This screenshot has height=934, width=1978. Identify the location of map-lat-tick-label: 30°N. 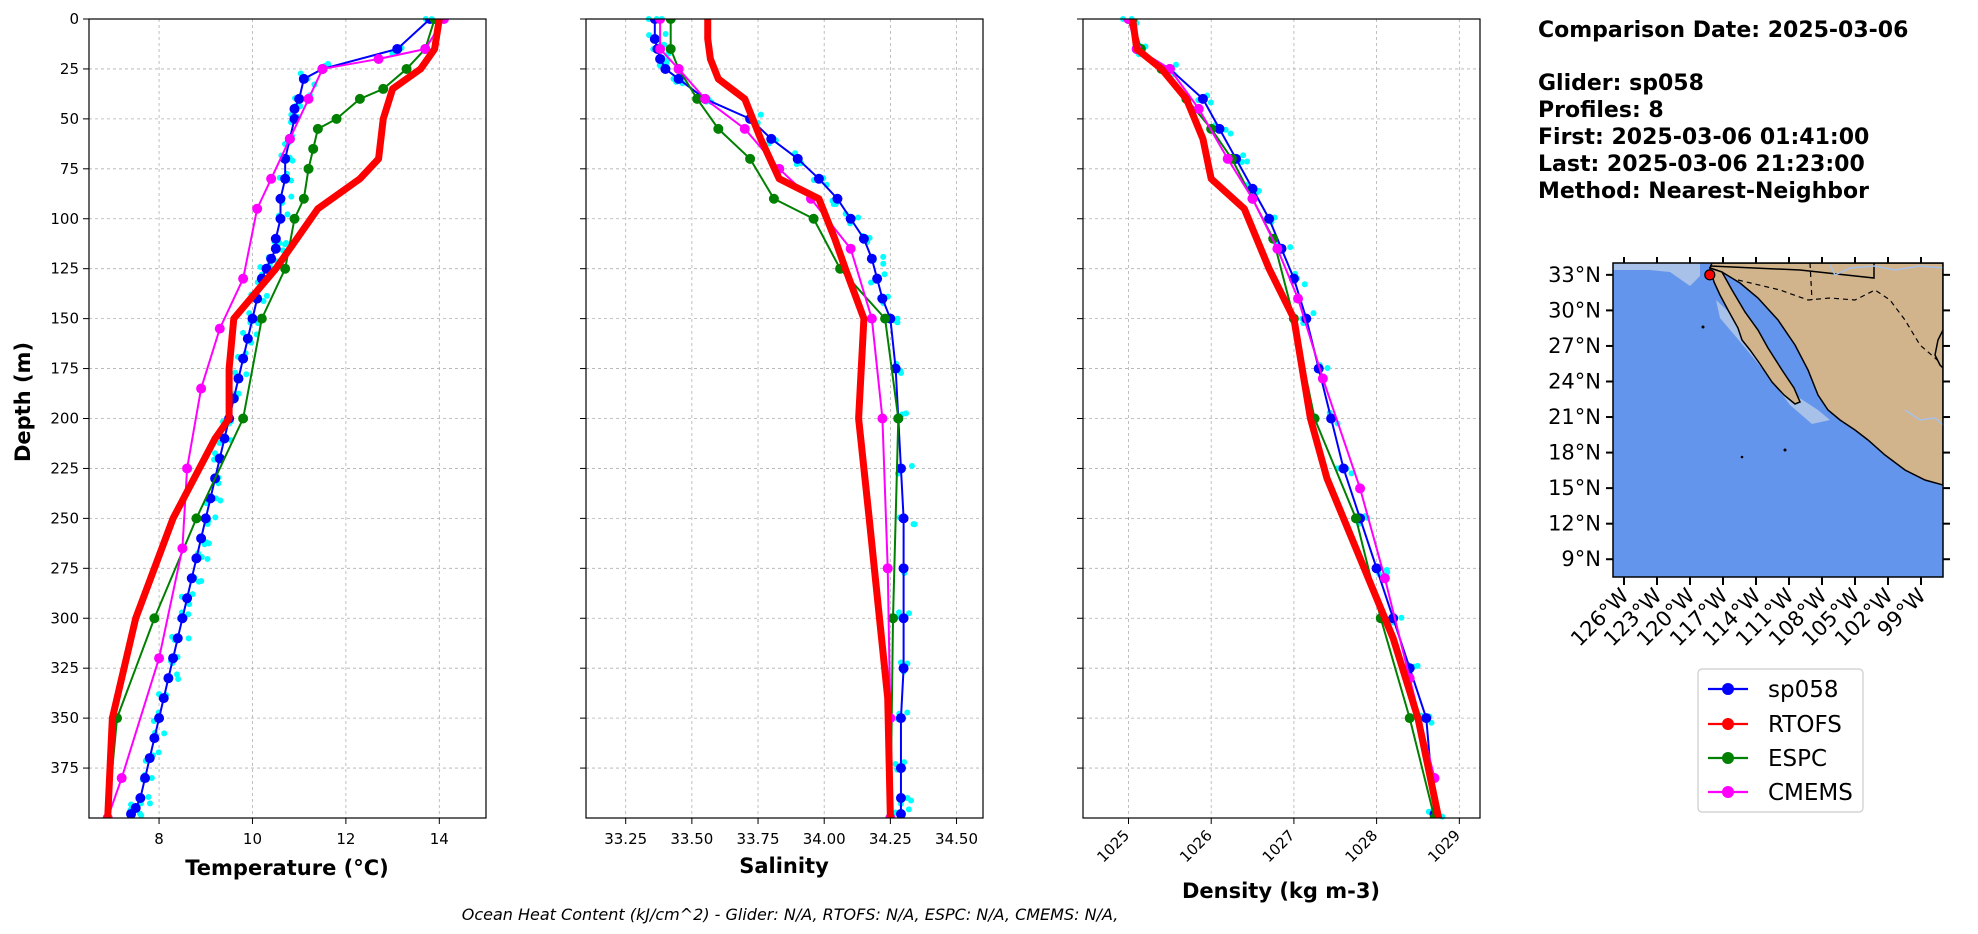
(1574, 310).